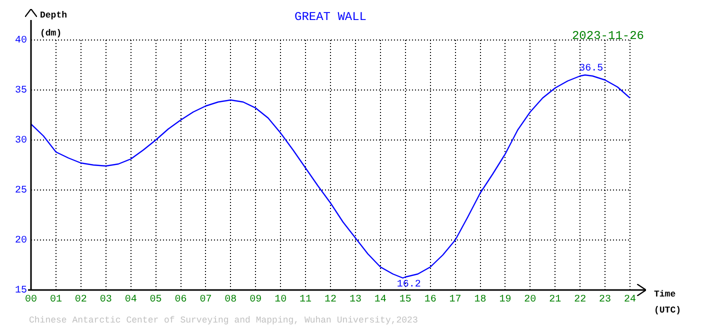 The height and width of the screenshot is (328, 710). Describe the element at coordinates (668, 302) in the screenshot. I see `x-axis-title: Time (UTC)` at that location.